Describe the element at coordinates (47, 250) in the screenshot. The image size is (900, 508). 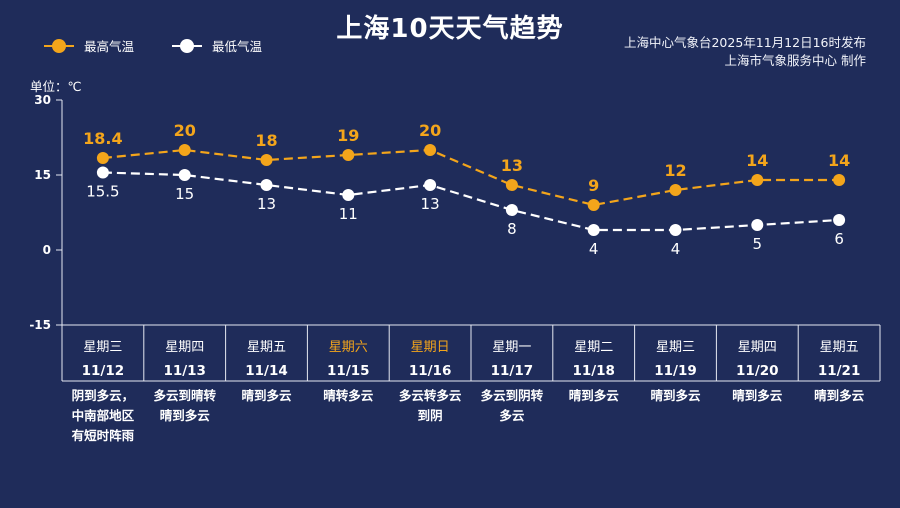
I see `y-tick-label: 0` at that location.